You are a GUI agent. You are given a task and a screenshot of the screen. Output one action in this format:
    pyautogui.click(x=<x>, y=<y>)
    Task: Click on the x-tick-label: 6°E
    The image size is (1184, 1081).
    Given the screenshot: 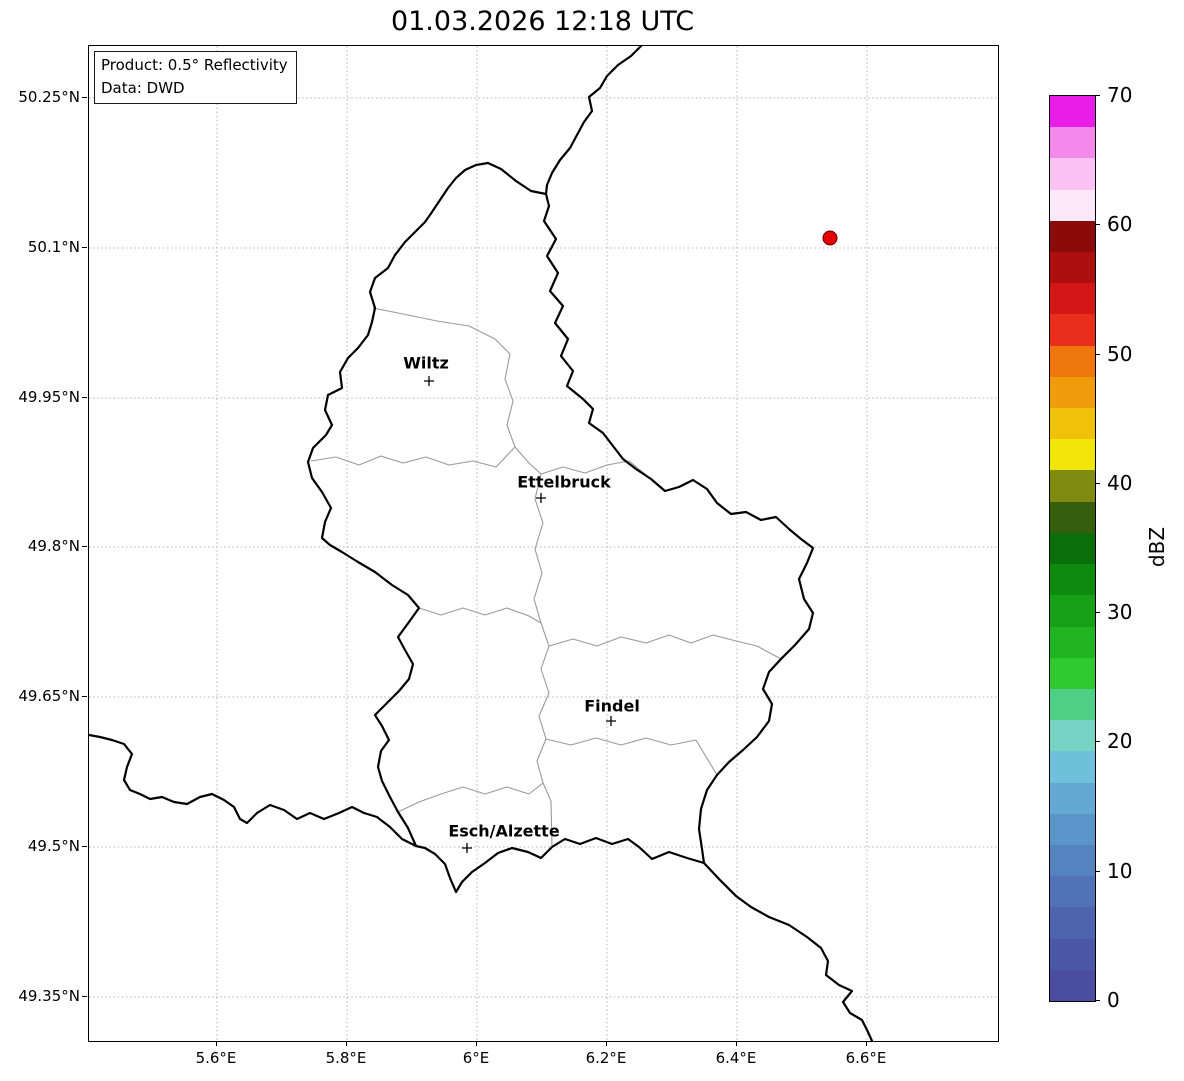 What is the action you would take?
    pyautogui.click(x=476, y=1058)
    